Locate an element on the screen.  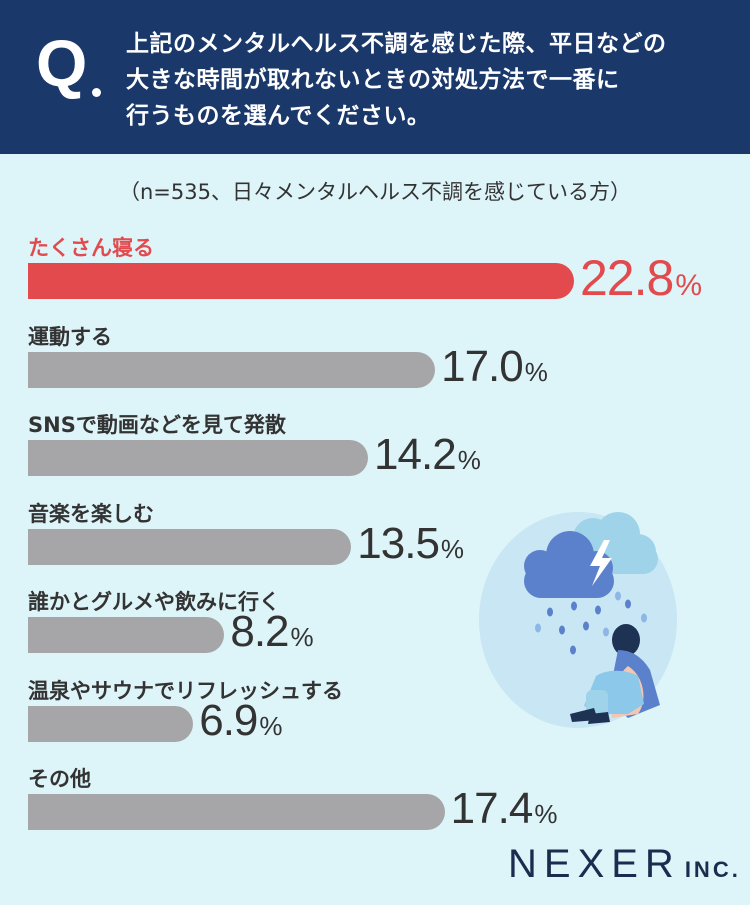
q-dot is located at coordinates (96, 92).